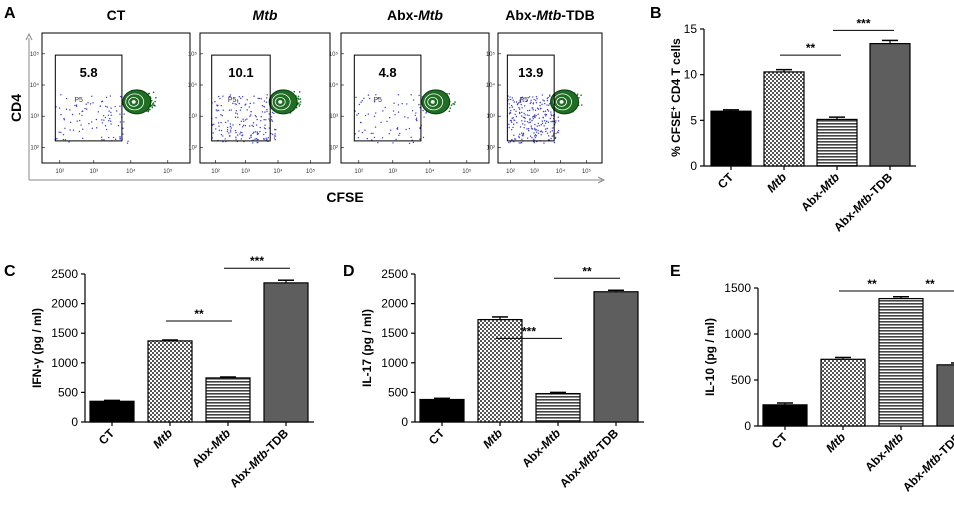 This screenshot has width=954, height=516. Describe the element at coordinates (349, 271) in the screenshot. I see `panel-label-d: D` at that location.